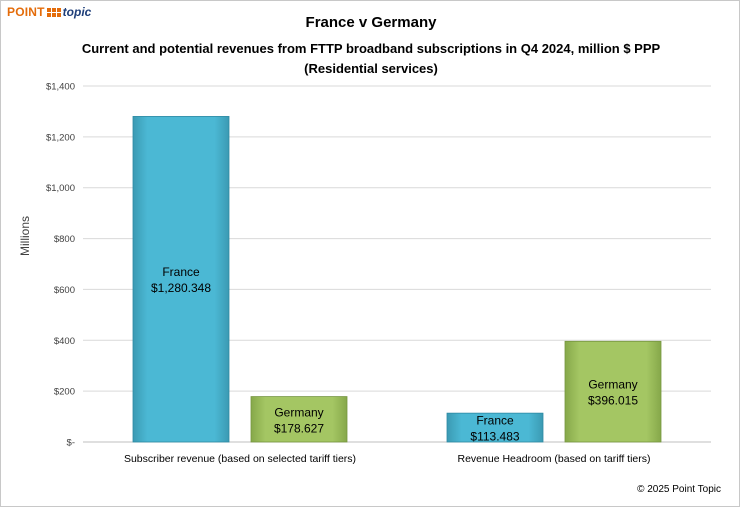 Image resolution: width=740 pixels, height=507 pixels. What do you see at coordinates (613, 401) in the screenshot?
I see `bar-value-label: $396.015` at bounding box center [613, 401].